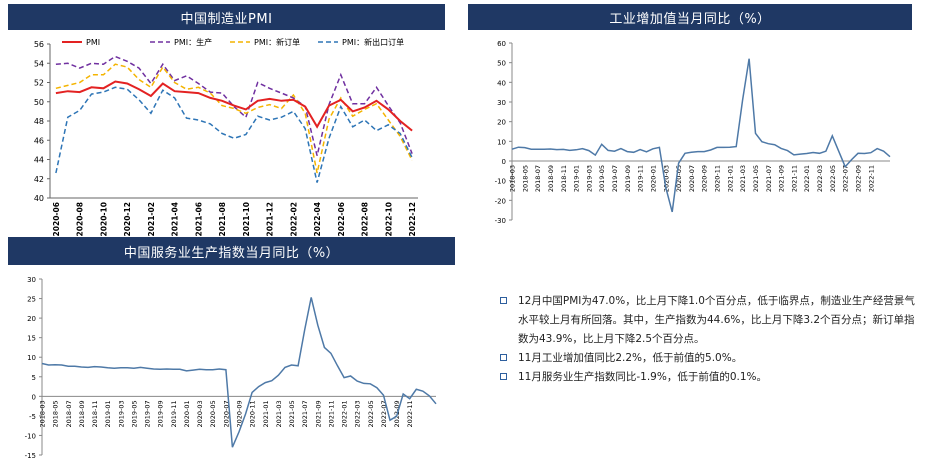 The height and width of the screenshot is (469, 925). What do you see at coordinates (103, 219) in the screenshot?
I see `x-tick-label: 2020-10` at bounding box center [103, 219].